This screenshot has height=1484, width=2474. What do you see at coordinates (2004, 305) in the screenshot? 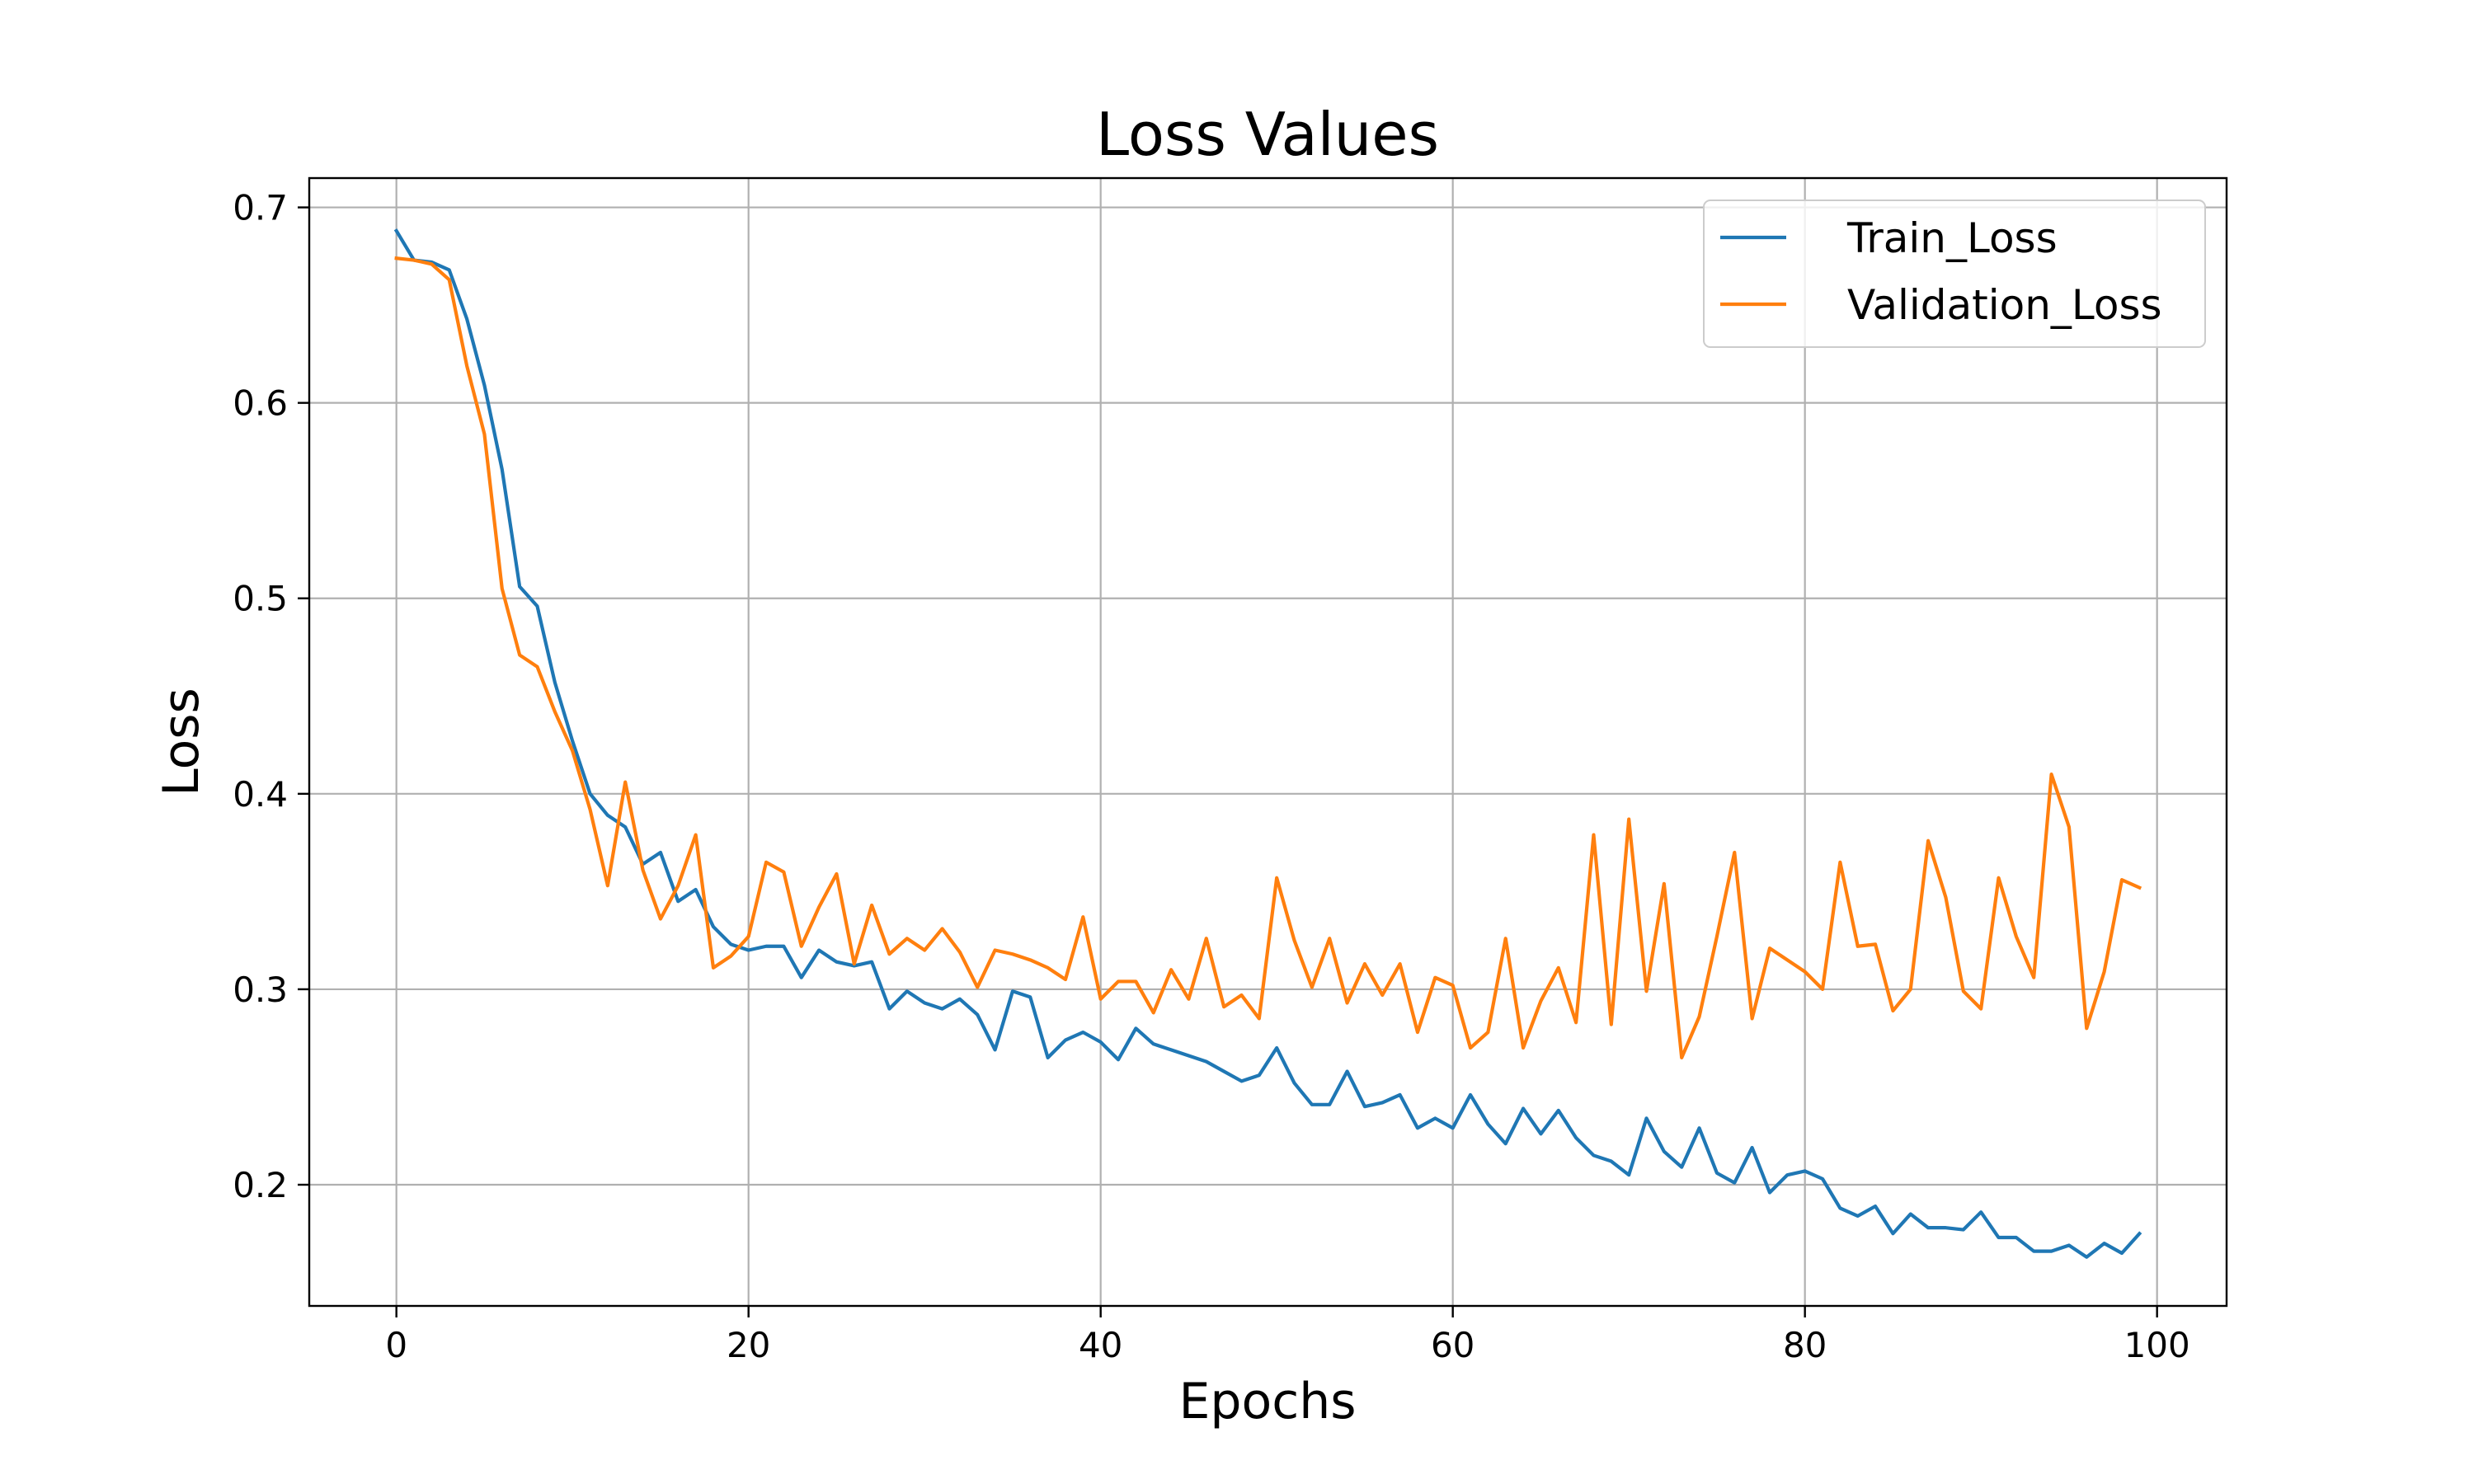
I see `legend-label-validation-loss: Validation_Loss` at bounding box center [2004, 305].